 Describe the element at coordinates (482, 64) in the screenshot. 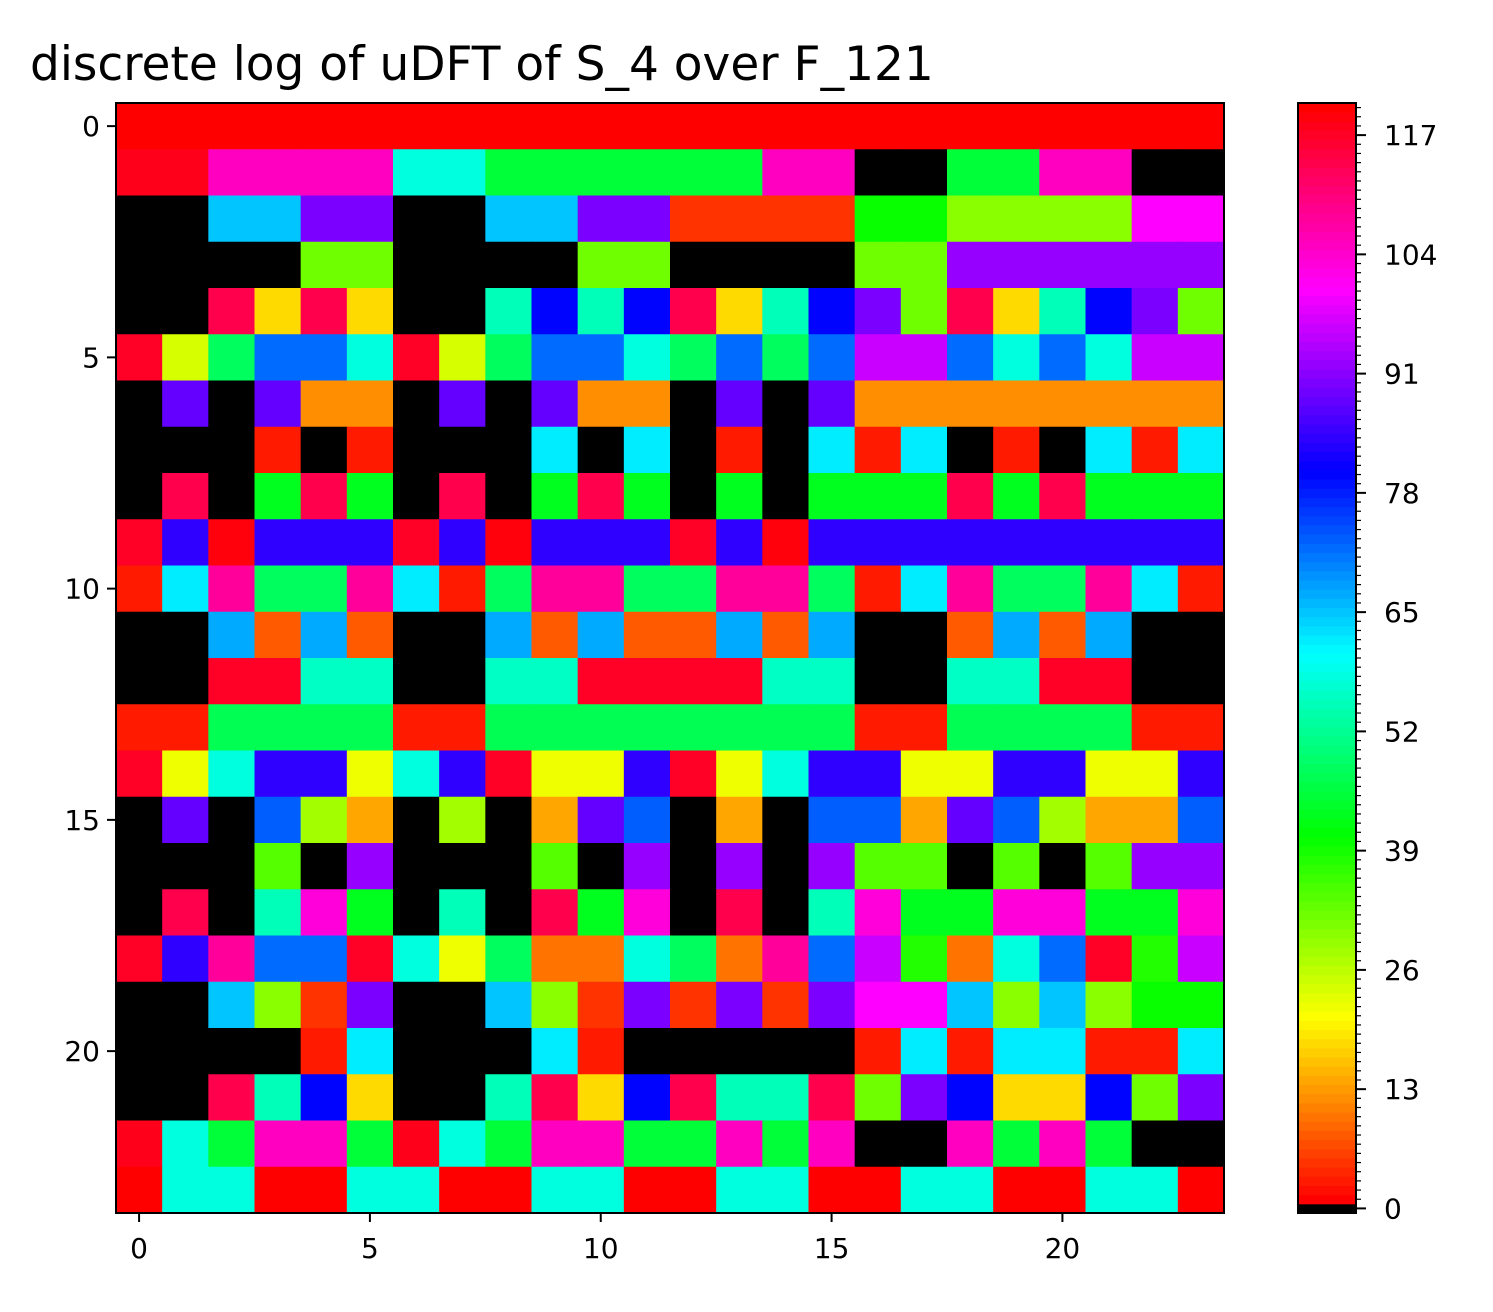

I see `chart-title: discrete log of uDFT of S_4 over F_121` at that location.